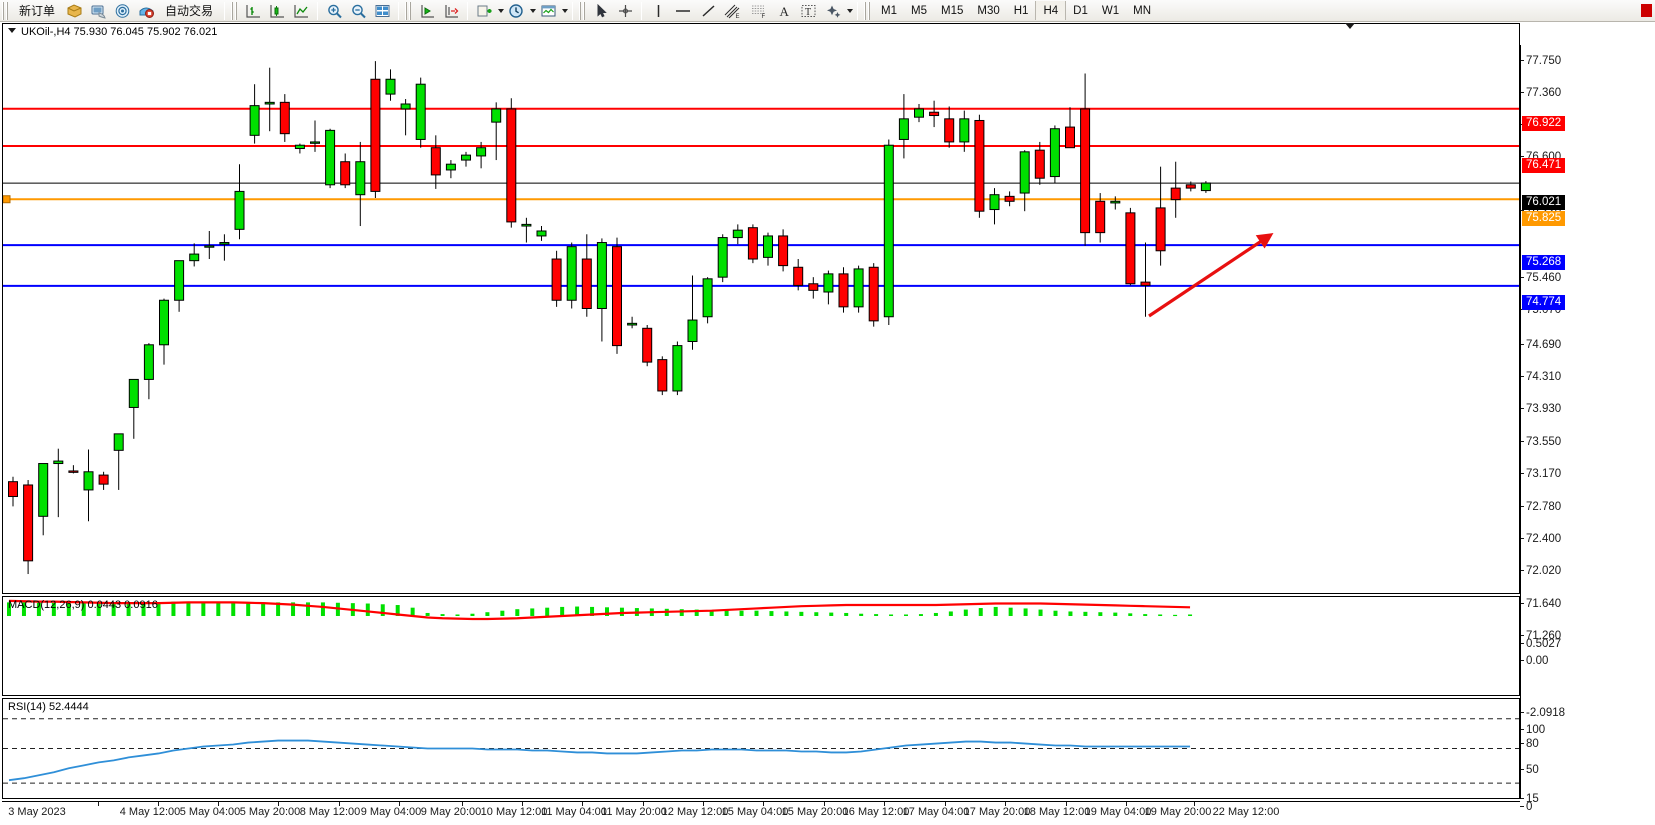  Describe the element at coordinates (301, 11) in the screenshot. I see `line-chart-icon` at that location.